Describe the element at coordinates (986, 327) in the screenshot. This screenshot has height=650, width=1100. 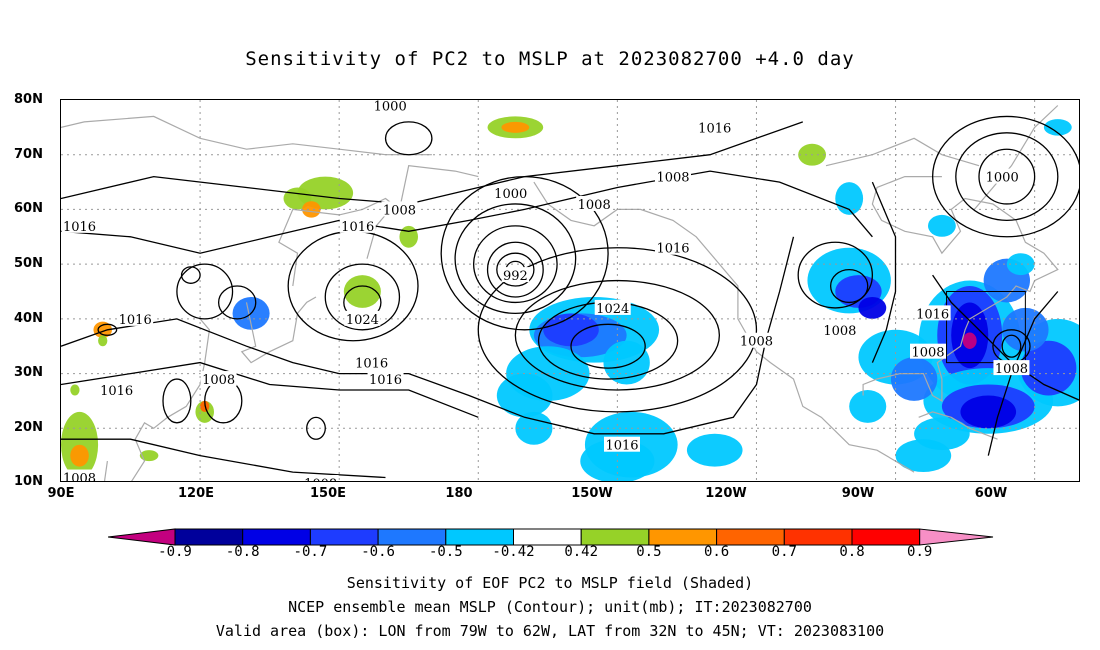
I see `valid-area-box` at that location.